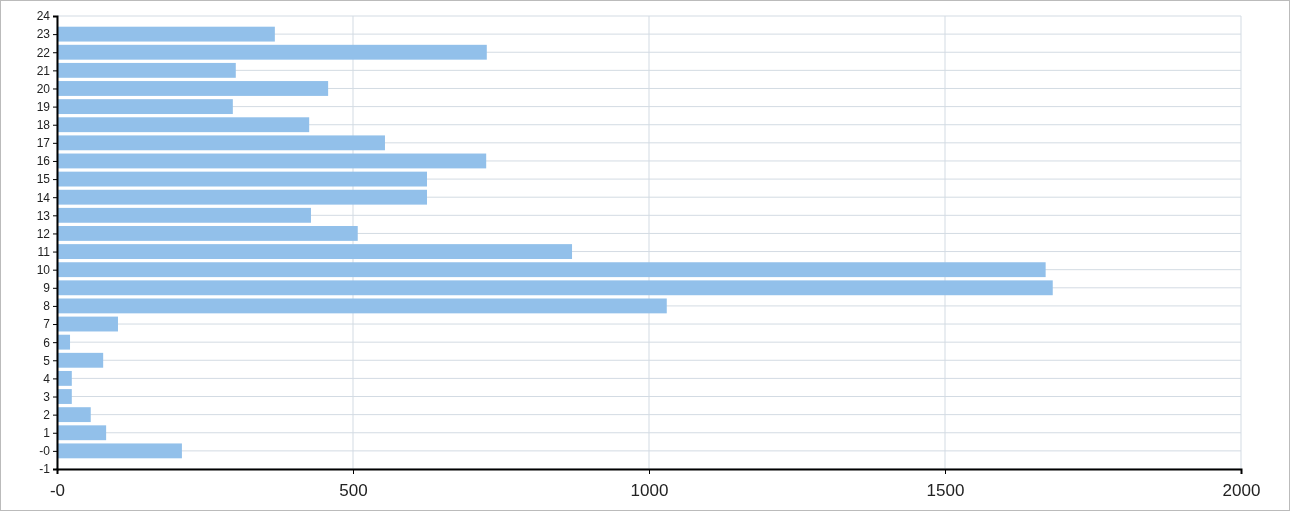 This screenshot has width=1290, height=511. I want to click on y-tick-label: 23, so click(43, 34).